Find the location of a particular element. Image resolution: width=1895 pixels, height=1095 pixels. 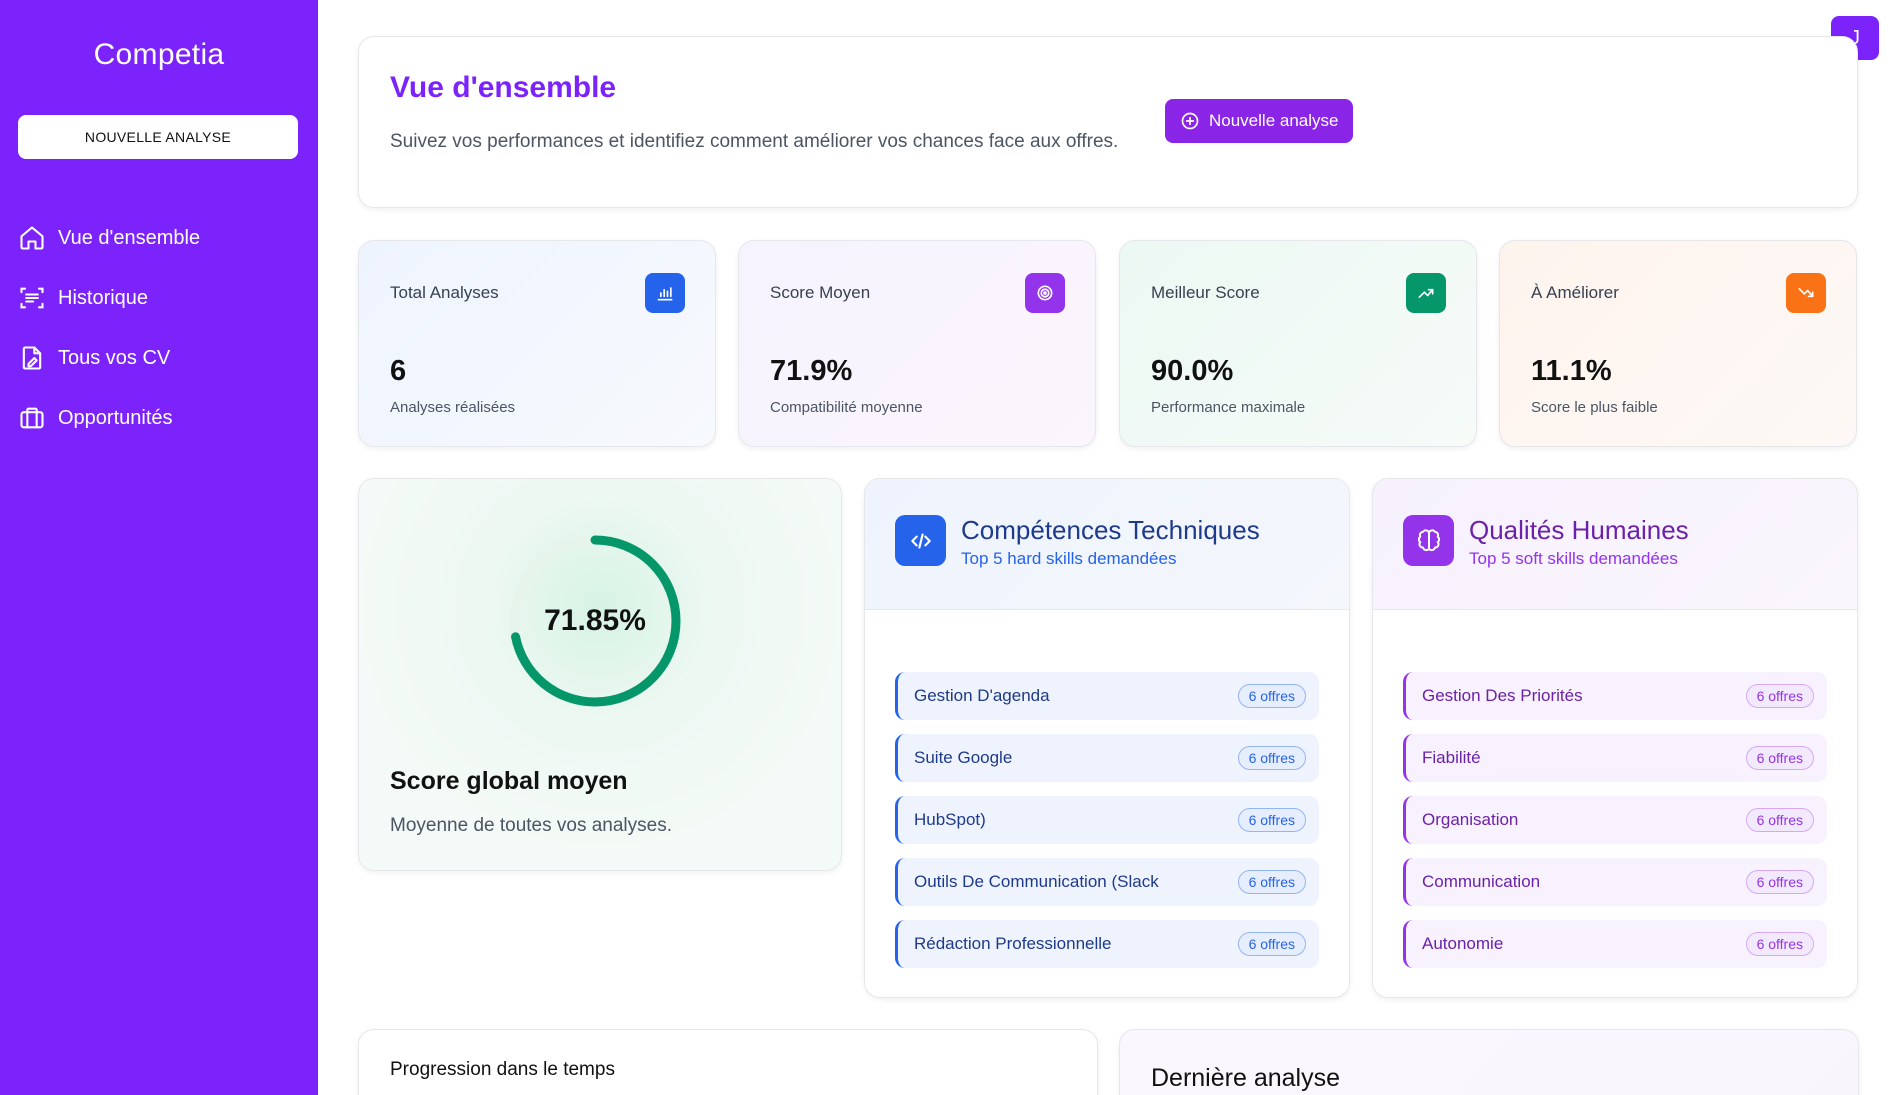

target-icon is located at coordinates (1045, 293).